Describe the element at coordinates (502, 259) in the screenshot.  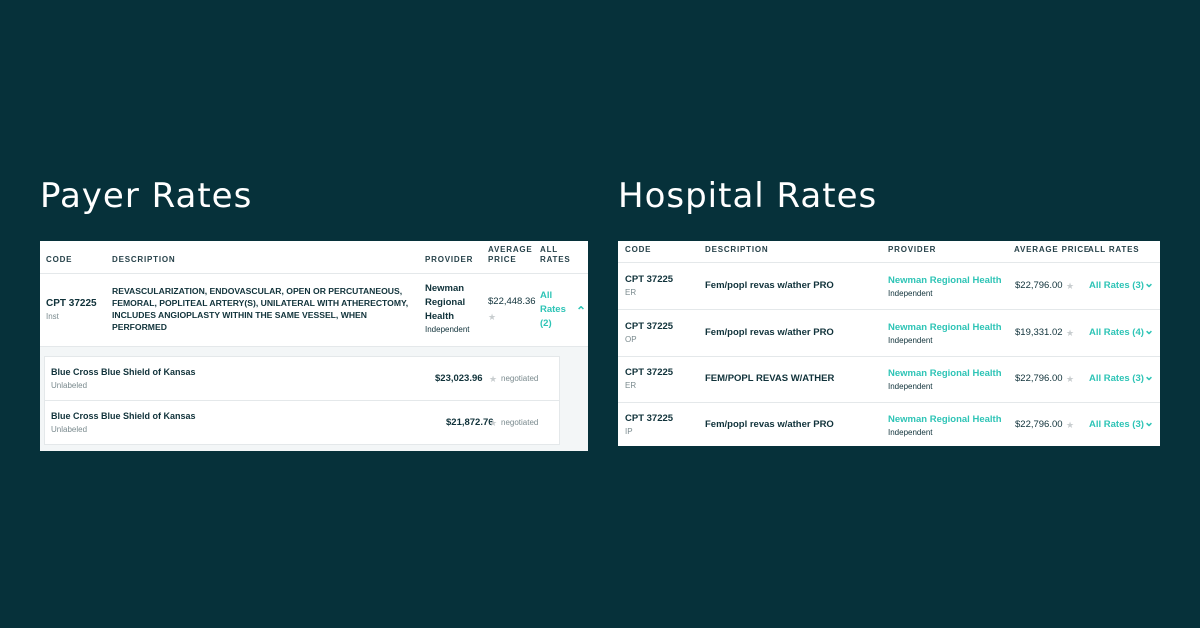
I see `header-average-price-line2: PRICE` at that location.